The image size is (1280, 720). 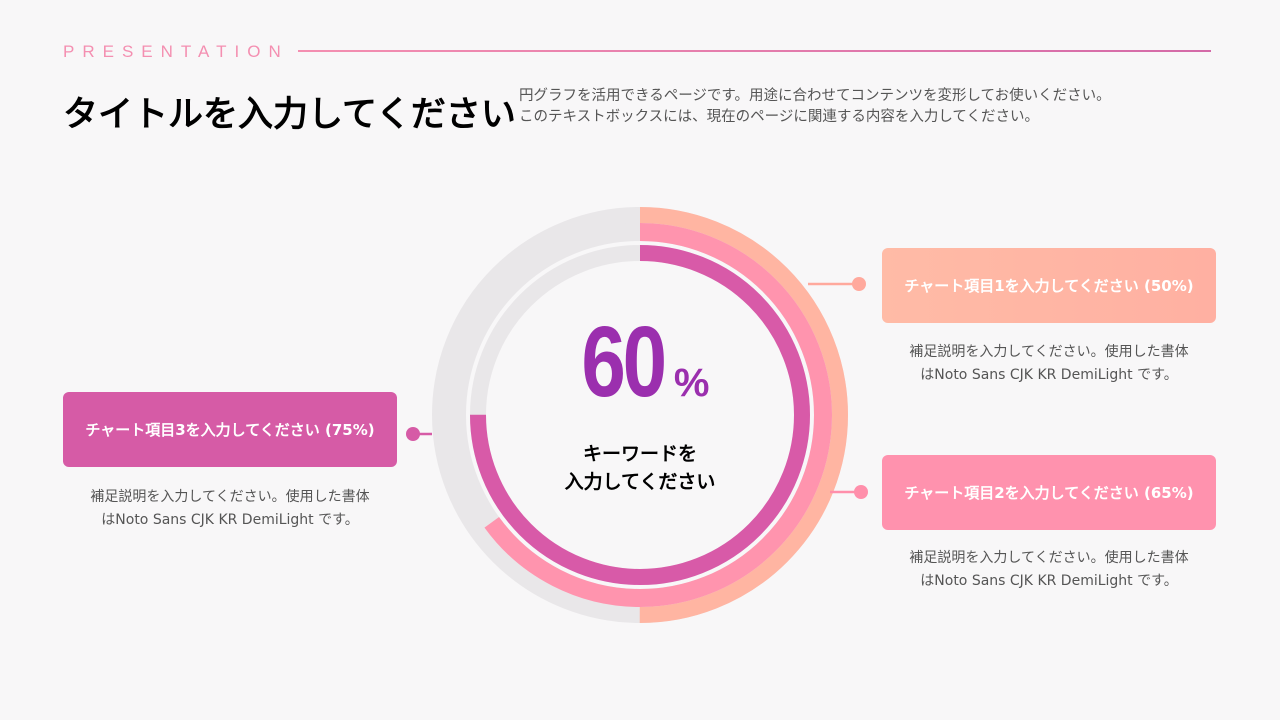 I want to click on keyword-line: キーワードを, so click(x=639, y=454).